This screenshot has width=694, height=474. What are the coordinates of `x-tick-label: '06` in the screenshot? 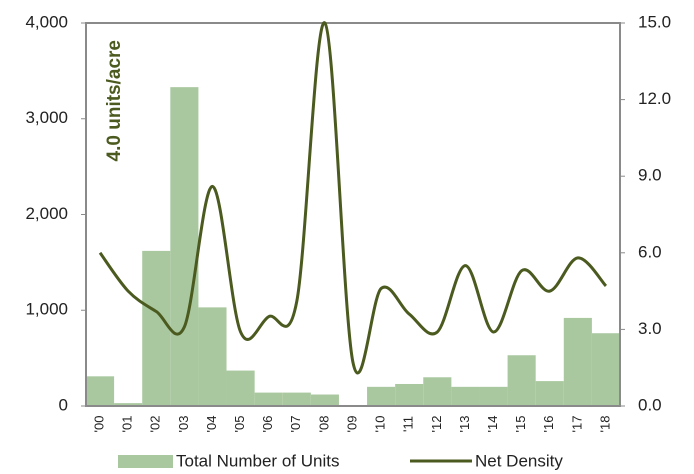 It's located at (267, 424).